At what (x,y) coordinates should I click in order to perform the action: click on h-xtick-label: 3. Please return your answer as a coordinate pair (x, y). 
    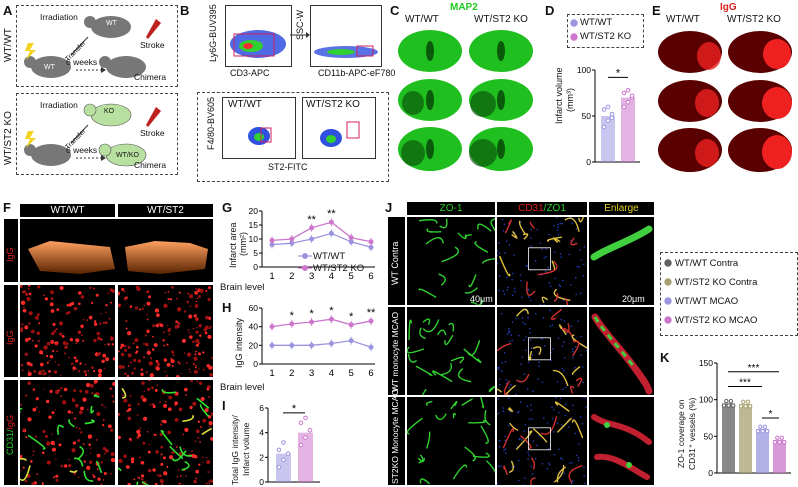
    Looking at the image, I should click on (311, 373).